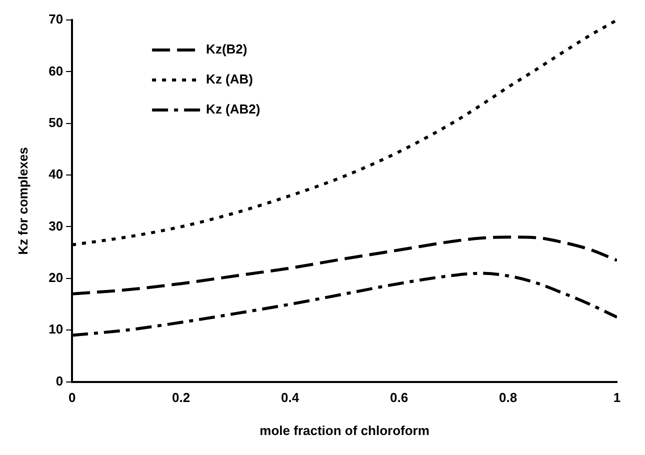 This screenshot has width=645, height=455. Describe the element at coordinates (227, 49) in the screenshot. I see `legend-label: Kz(B2)` at that location.